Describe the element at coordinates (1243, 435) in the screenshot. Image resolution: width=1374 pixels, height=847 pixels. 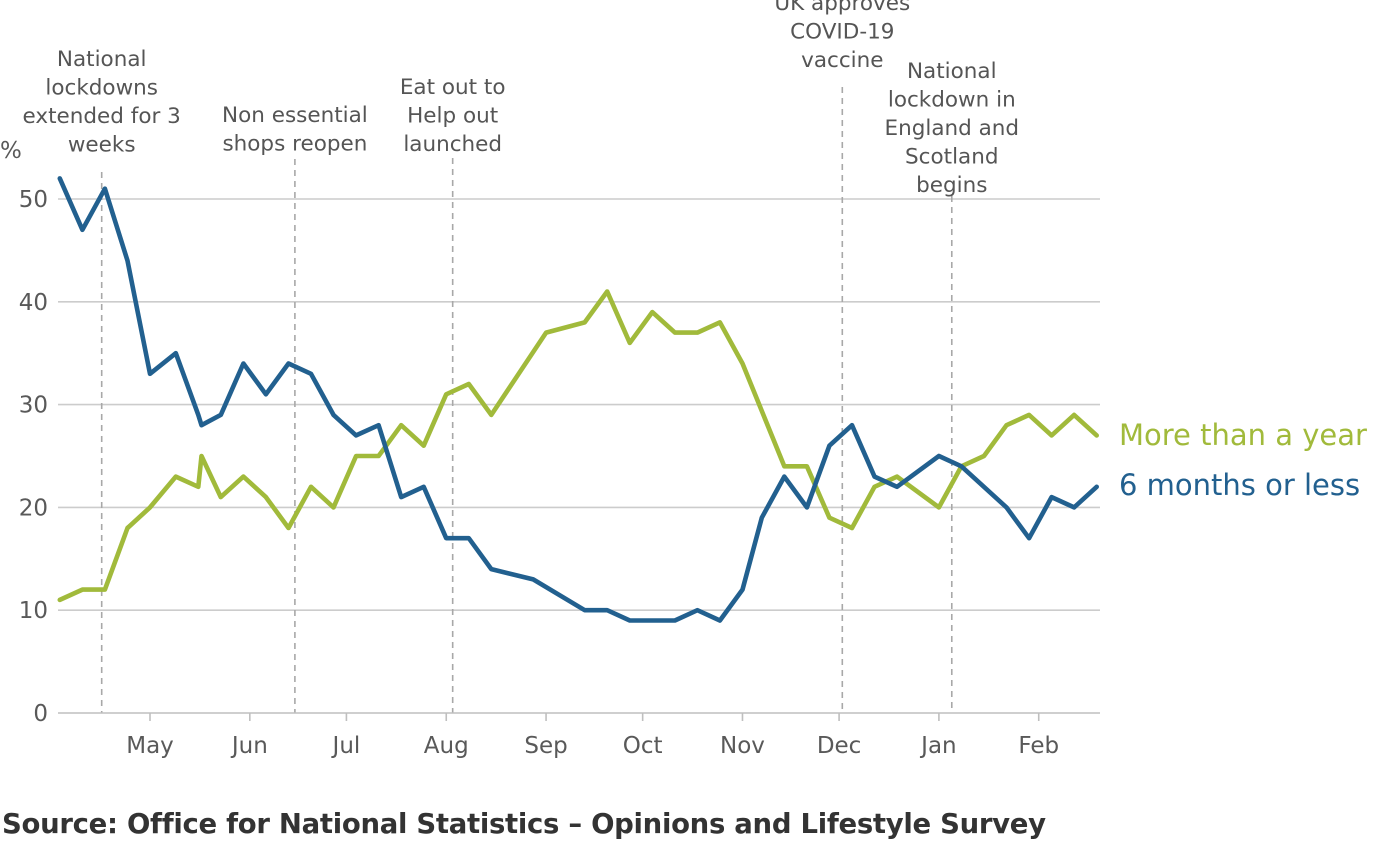
I see `legend-label: More than a year` at that location.